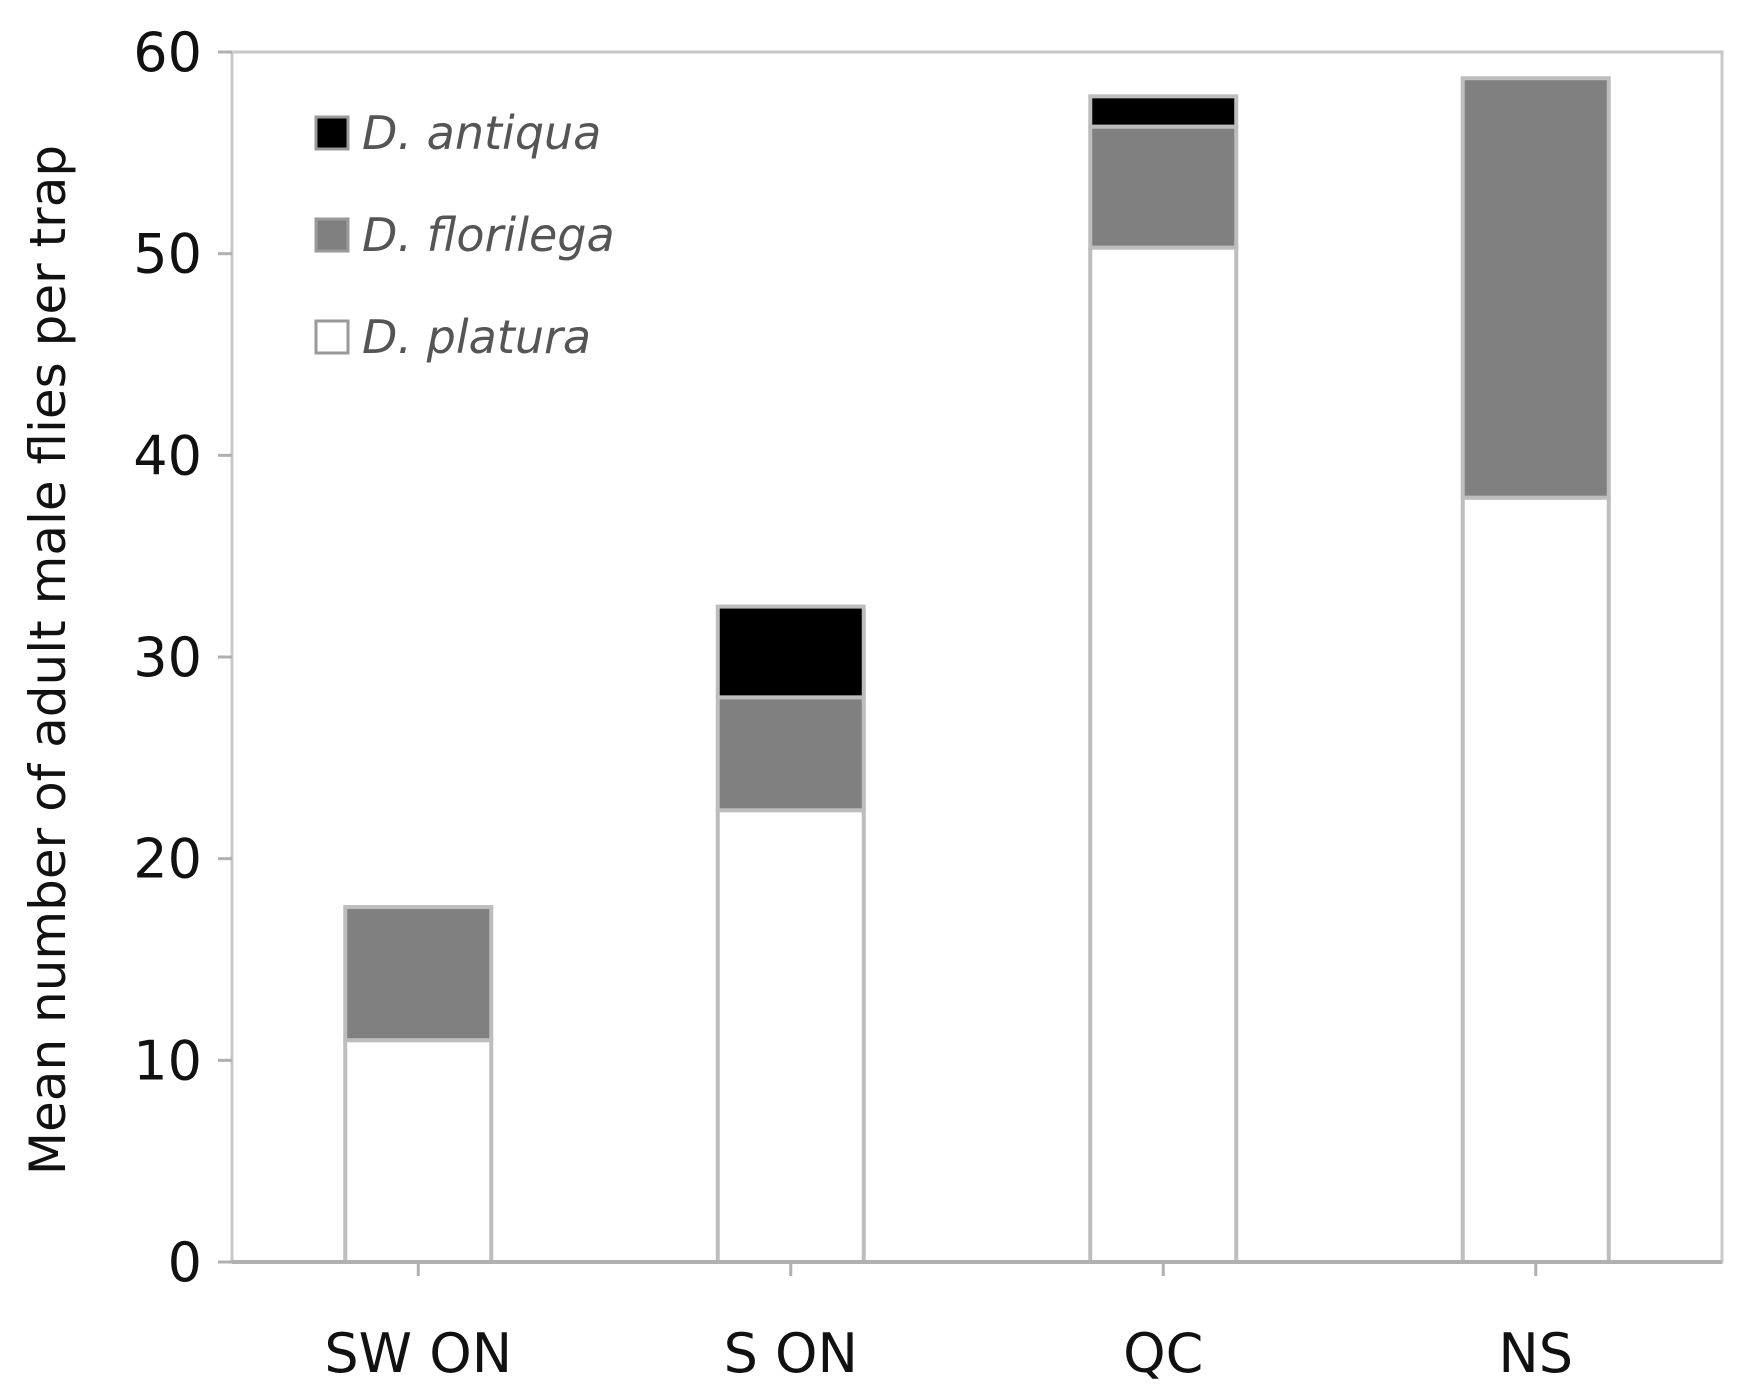  What do you see at coordinates (1163, 1353) in the screenshot?
I see `x-tick-label: QC` at bounding box center [1163, 1353].